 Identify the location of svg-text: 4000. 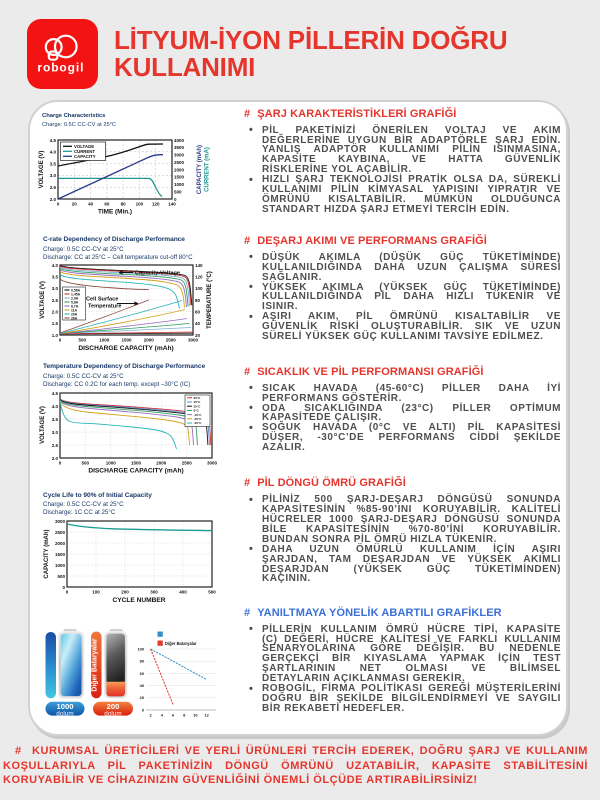
(179, 140).